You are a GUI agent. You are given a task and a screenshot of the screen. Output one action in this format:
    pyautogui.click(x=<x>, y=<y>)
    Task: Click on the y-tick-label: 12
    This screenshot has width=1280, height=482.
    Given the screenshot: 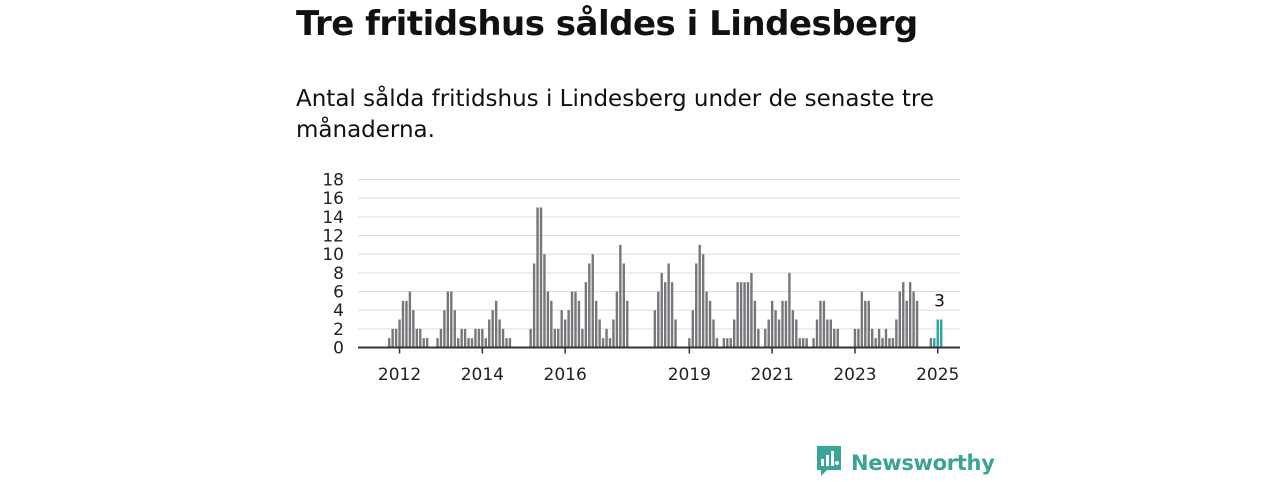 What is the action you would take?
    pyautogui.click(x=333, y=237)
    